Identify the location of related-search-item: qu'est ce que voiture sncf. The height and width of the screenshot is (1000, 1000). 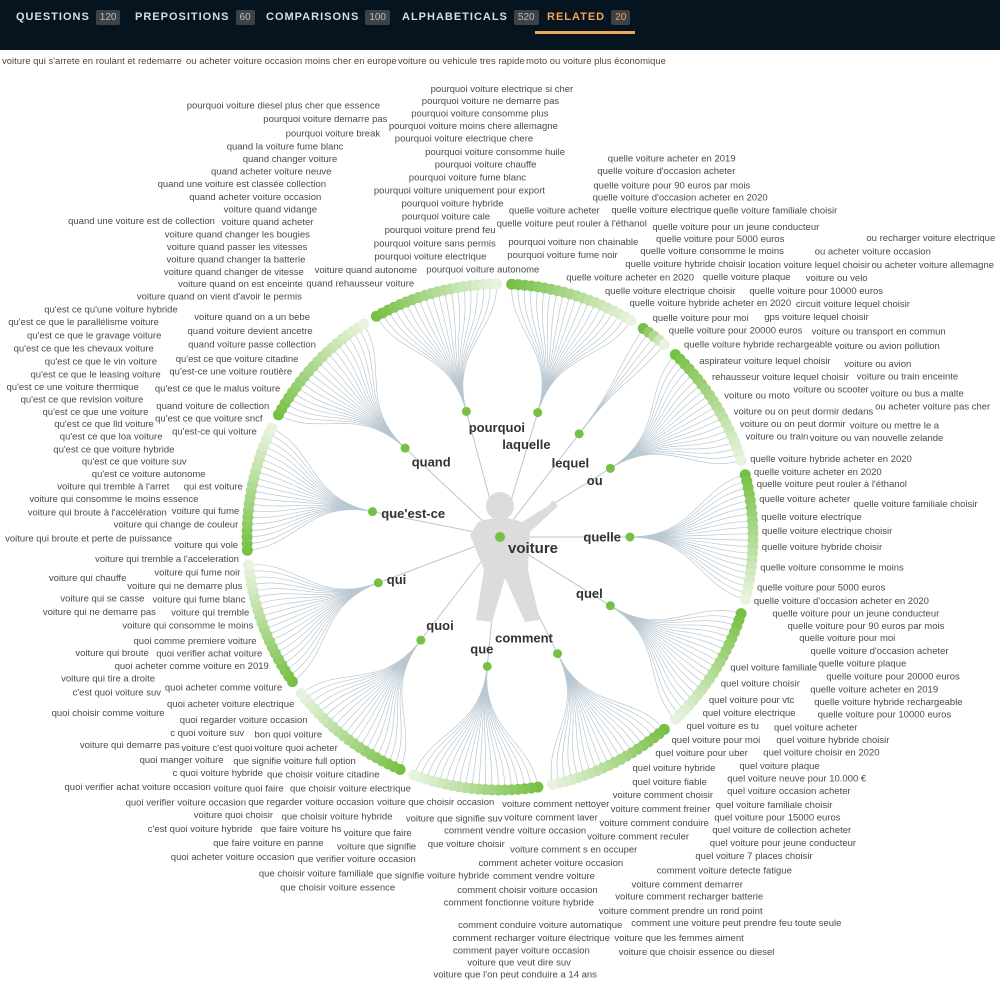
(209, 418).